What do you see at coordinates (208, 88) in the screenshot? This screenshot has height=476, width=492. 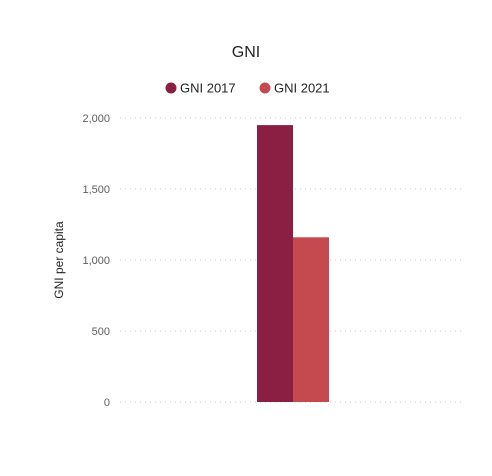 I see `legend-label-gni-2017: GNI 2017` at bounding box center [208, 88].